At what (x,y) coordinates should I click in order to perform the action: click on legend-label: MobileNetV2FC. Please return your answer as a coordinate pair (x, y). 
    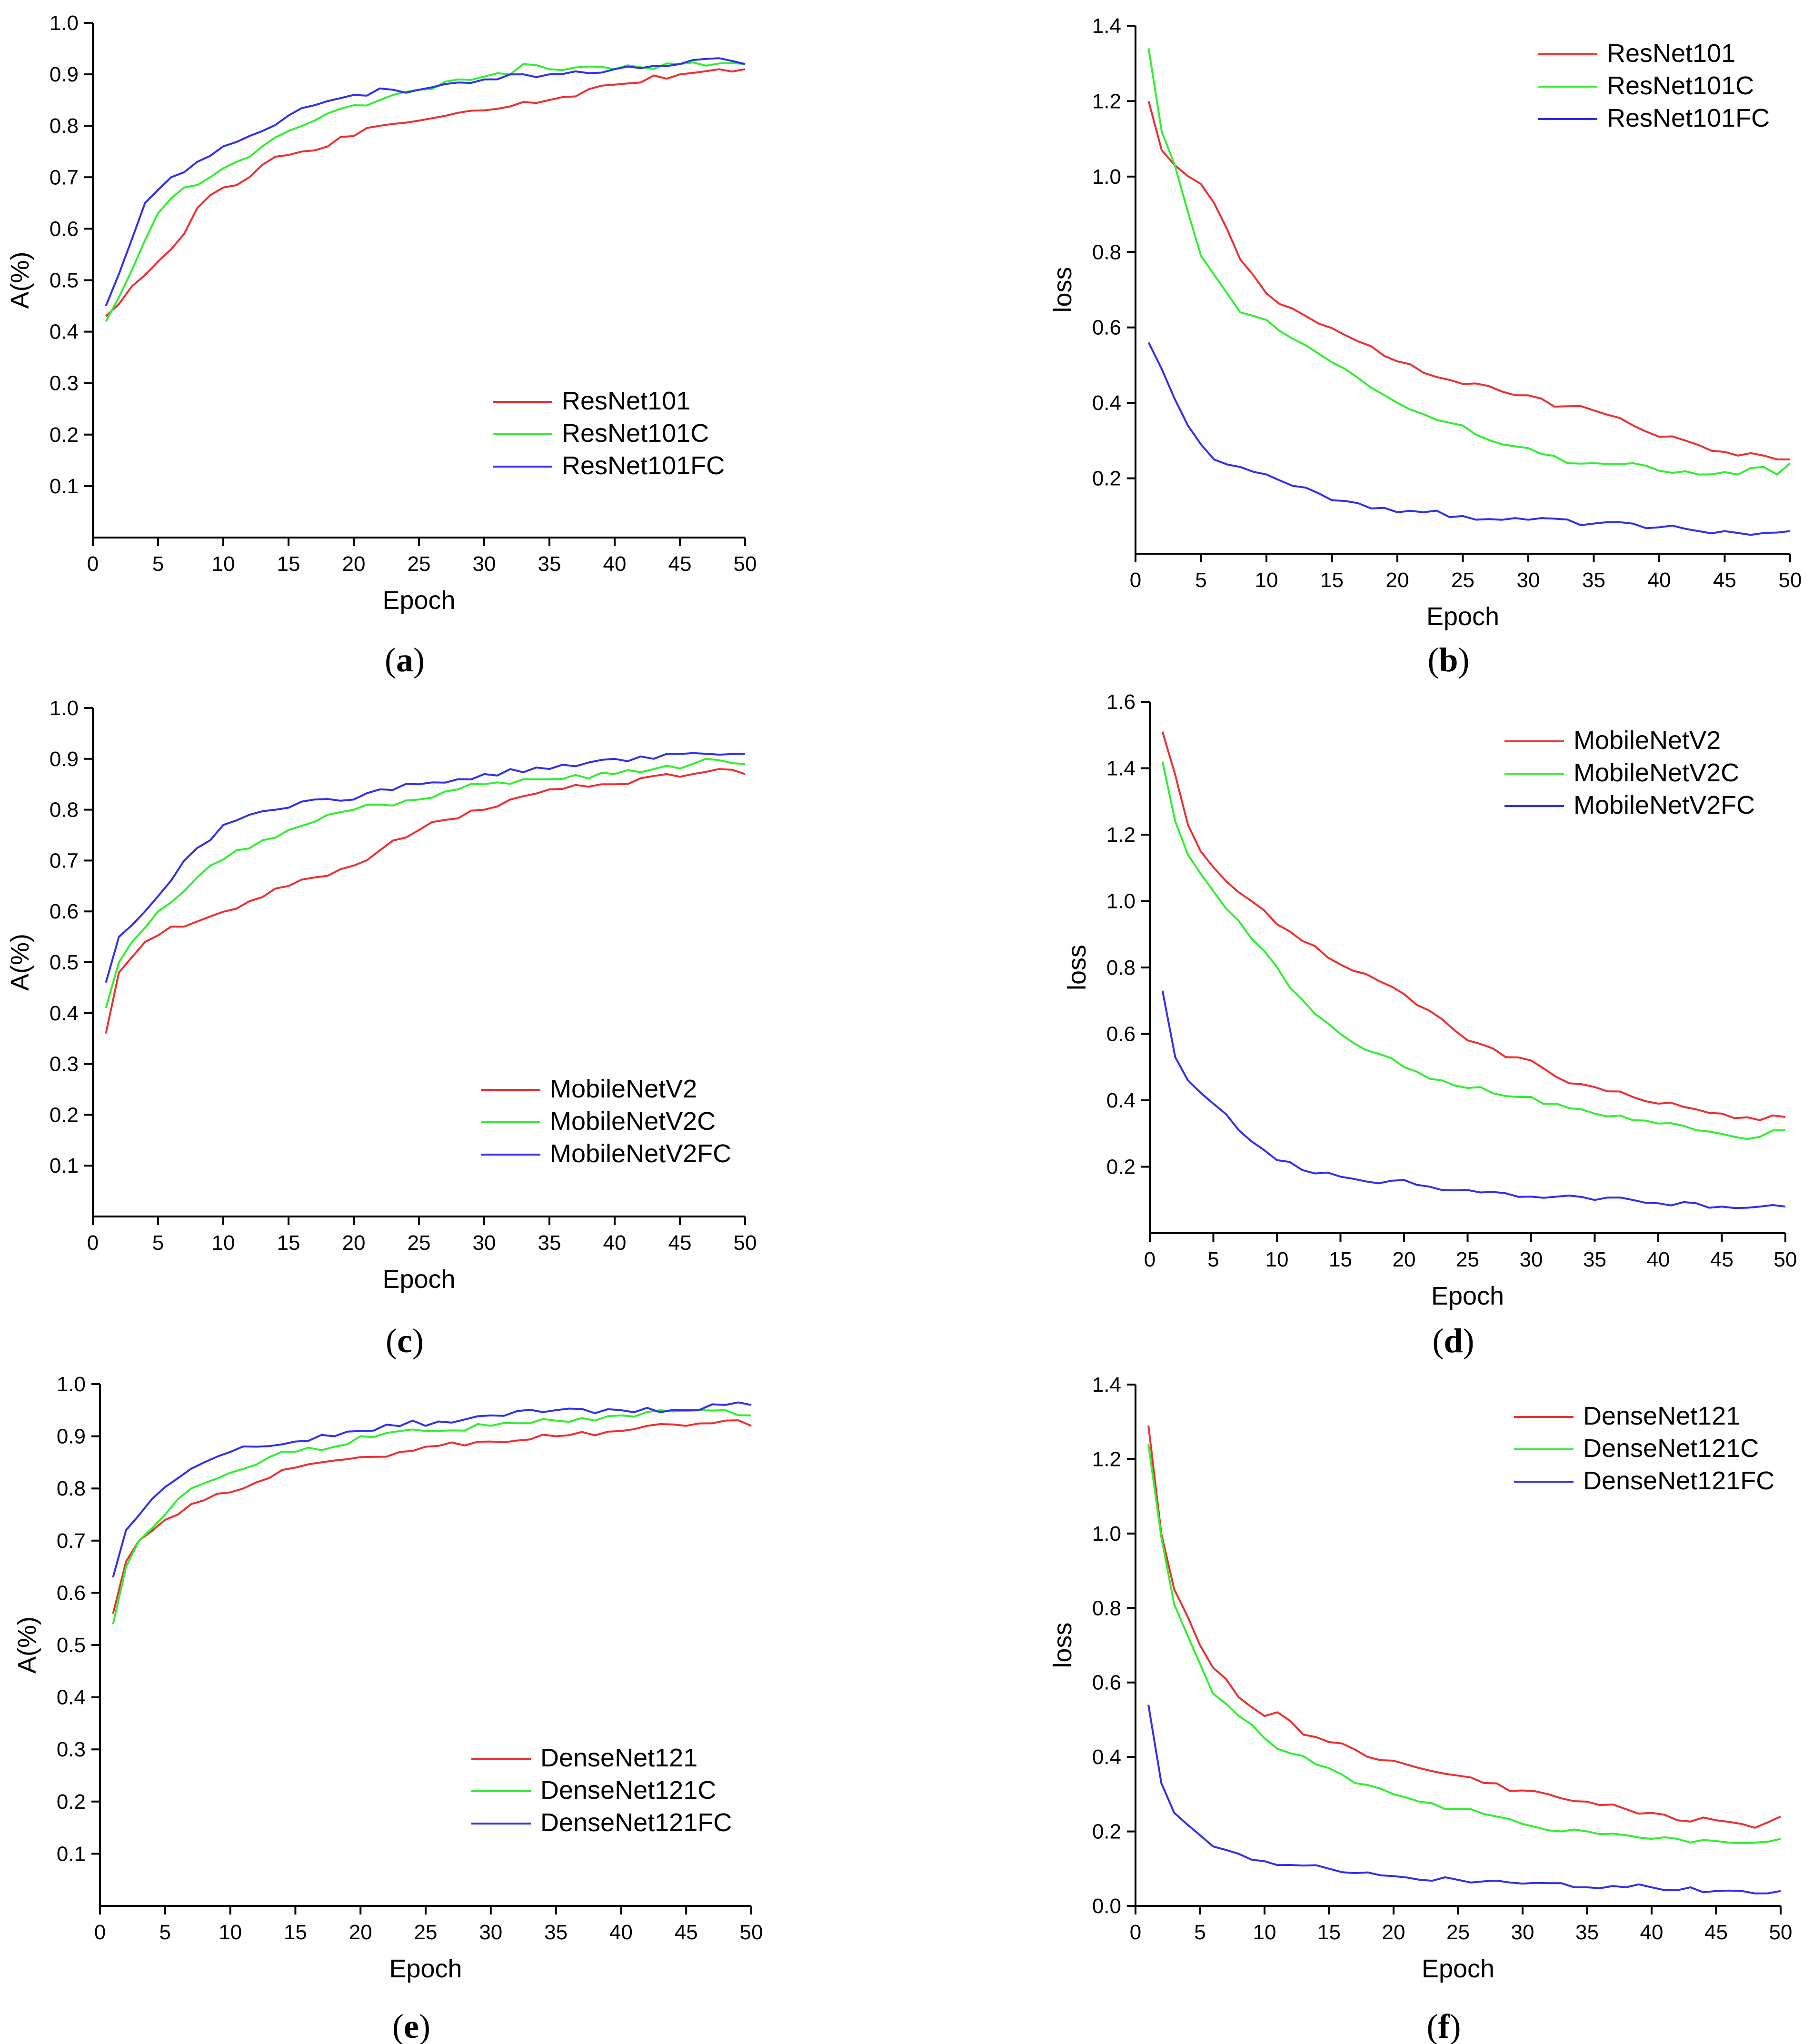
    Looking at the image, I should click on (640, 1153).